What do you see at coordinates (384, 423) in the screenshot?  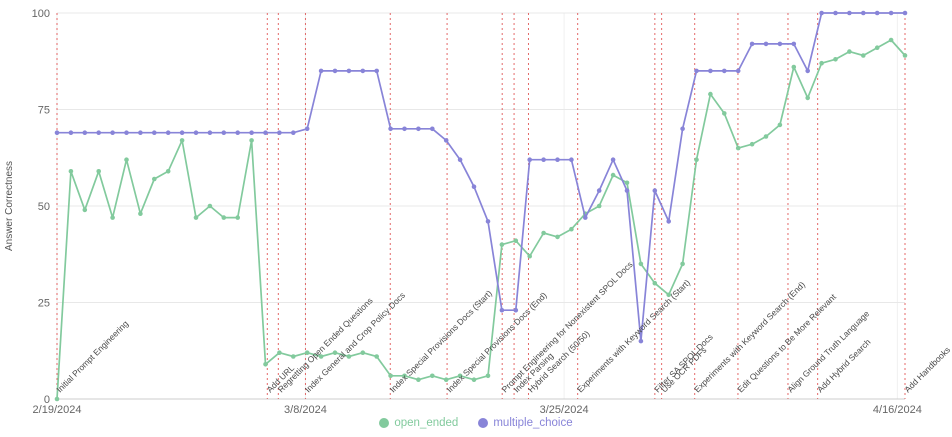 I see `open-ended-legend-dot-icon` at bounding box center [384, 423].